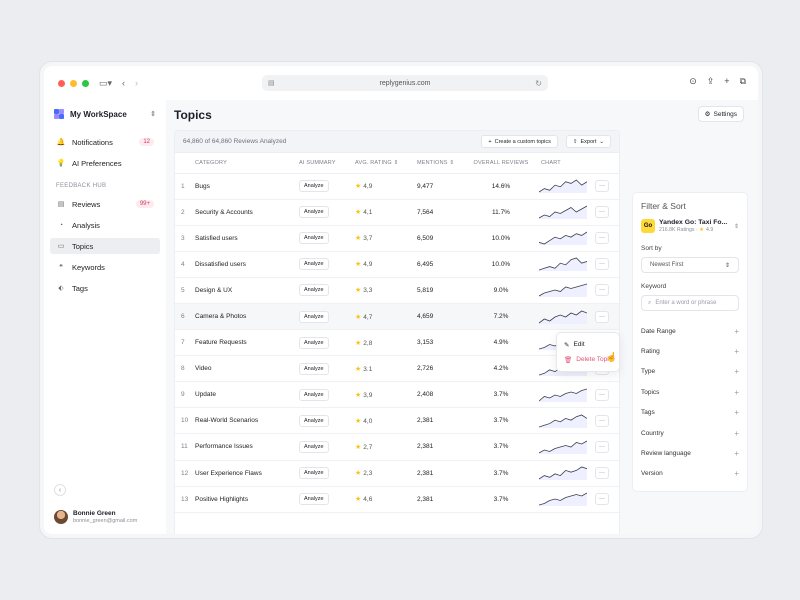 This screenshot has width=800, height=600. I want to click on sidebar-item-notifications: 🔔 Notifications 12, so click(105, 142).